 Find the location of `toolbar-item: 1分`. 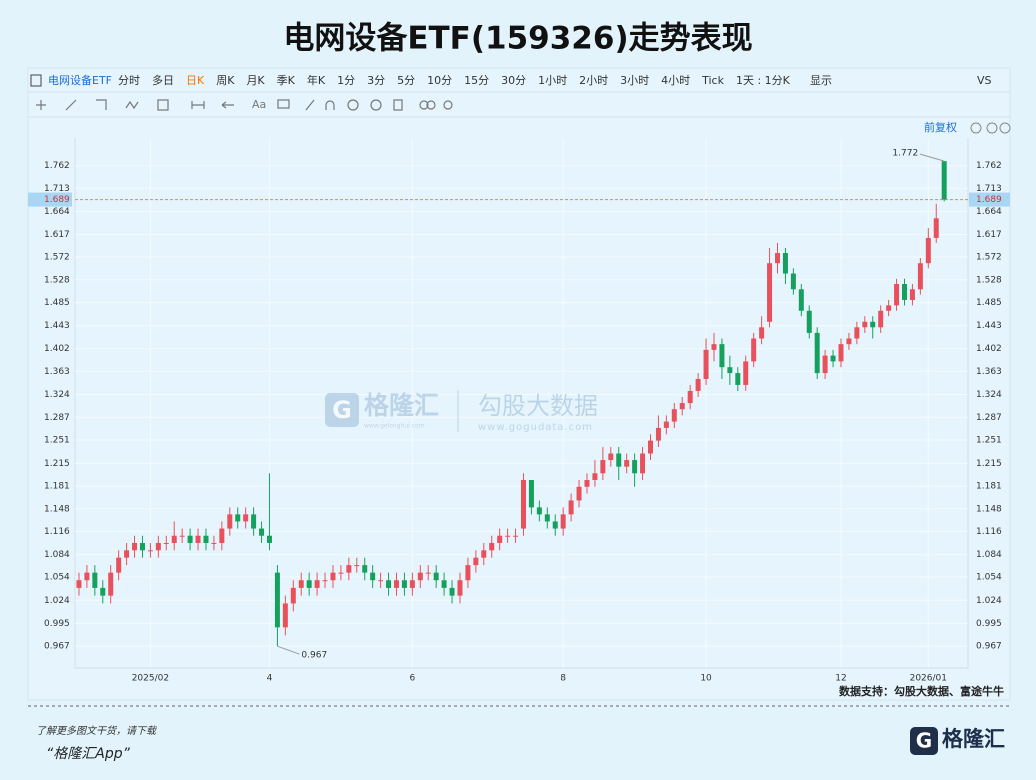

toolbar-item: 1分 is located at coordinates (346, 80).